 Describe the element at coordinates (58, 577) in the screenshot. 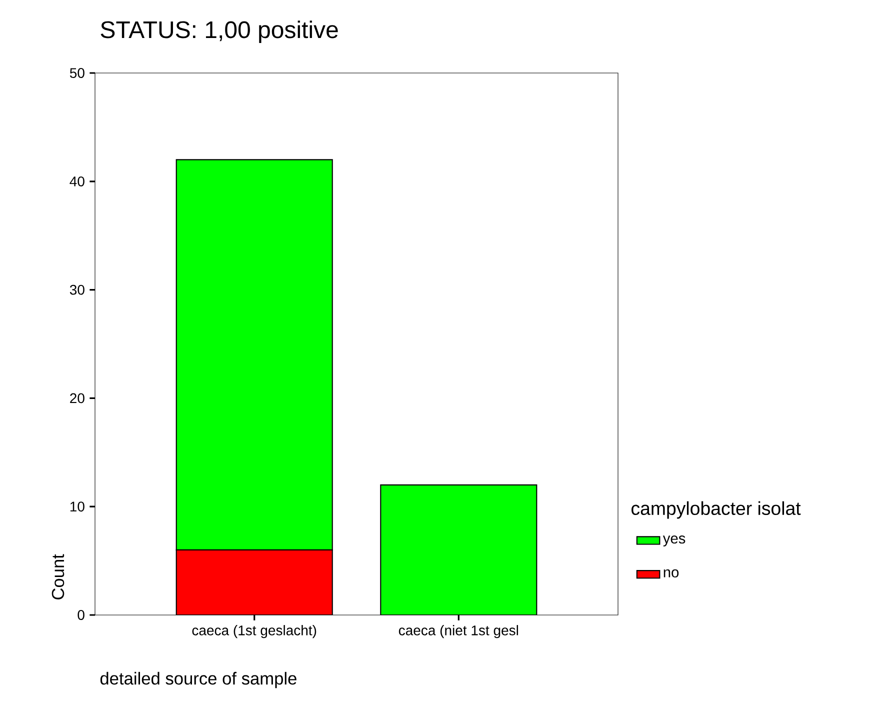

I see `y-axis-title: Count` at that location.